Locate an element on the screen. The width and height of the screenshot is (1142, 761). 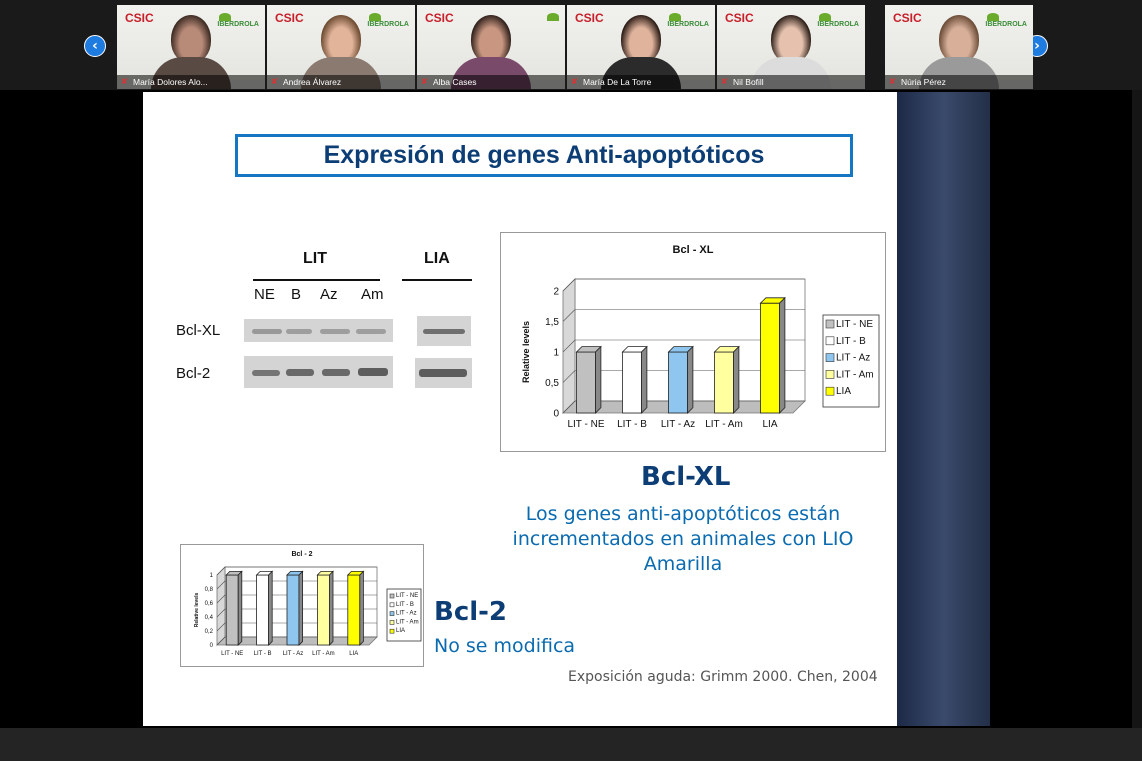
participant-tile: CSIC IBERDROLA ✘ Nil Bofill is located at coordinates (791, 47).